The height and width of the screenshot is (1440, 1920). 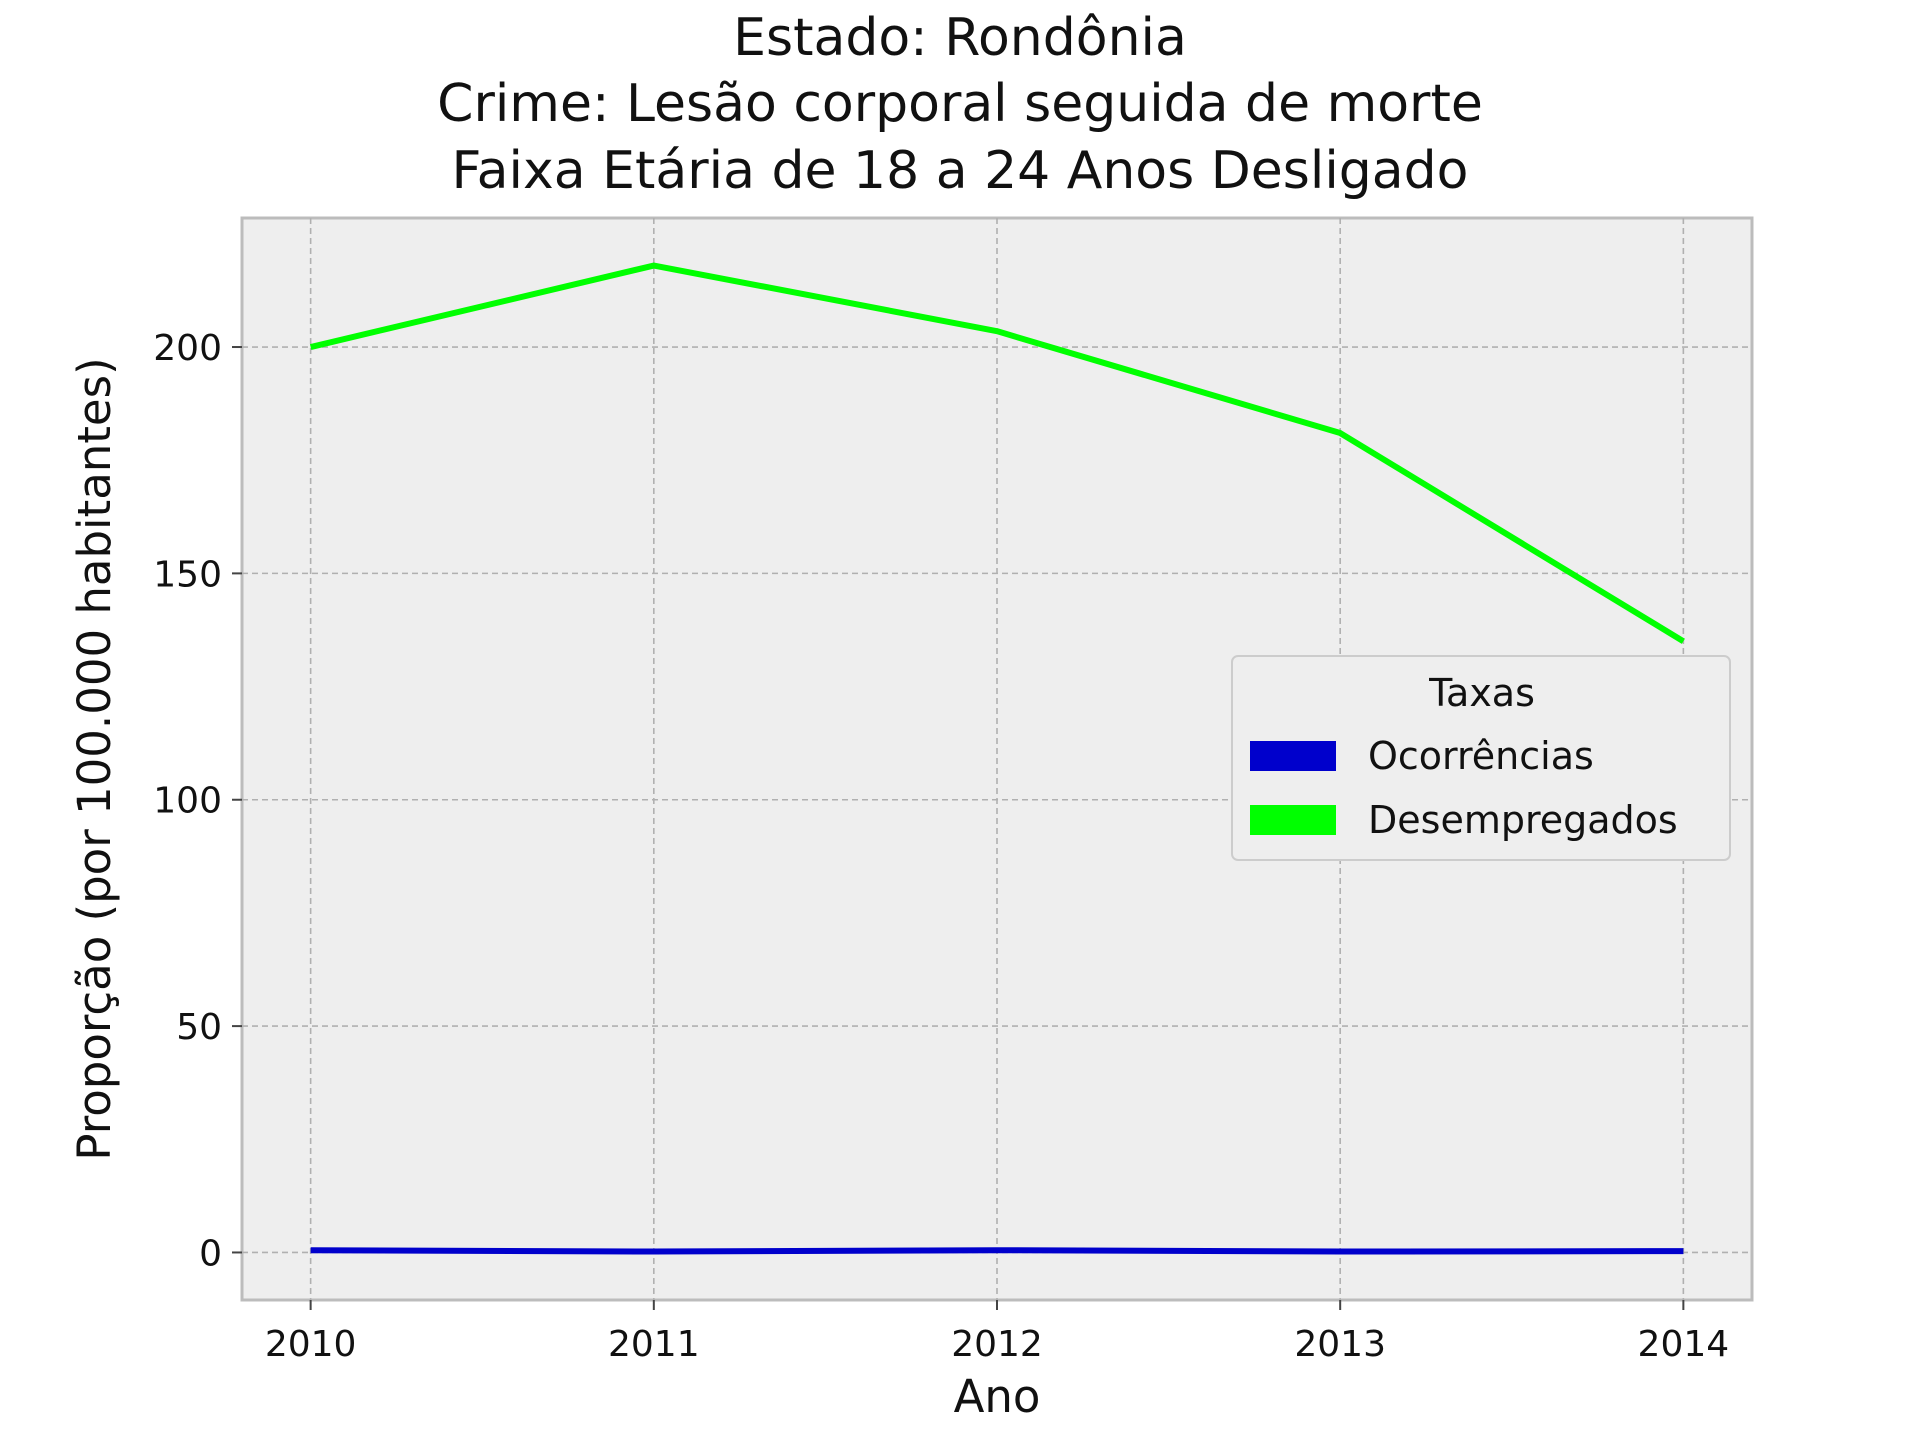 I want to click on y-tick-label: 0, so click(x=210, y=1253).